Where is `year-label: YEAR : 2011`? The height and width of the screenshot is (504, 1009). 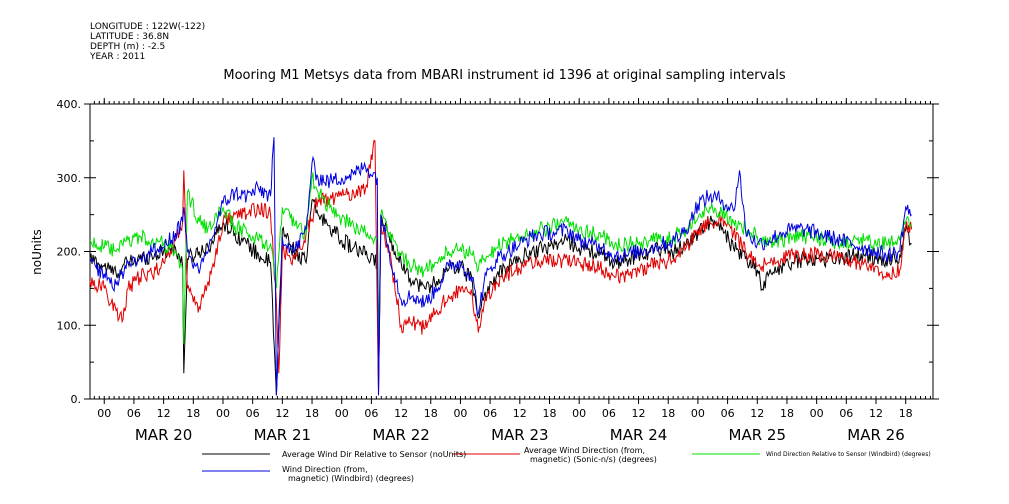
year-label: YEAR : 2011 is located at coordinates (118, 57).